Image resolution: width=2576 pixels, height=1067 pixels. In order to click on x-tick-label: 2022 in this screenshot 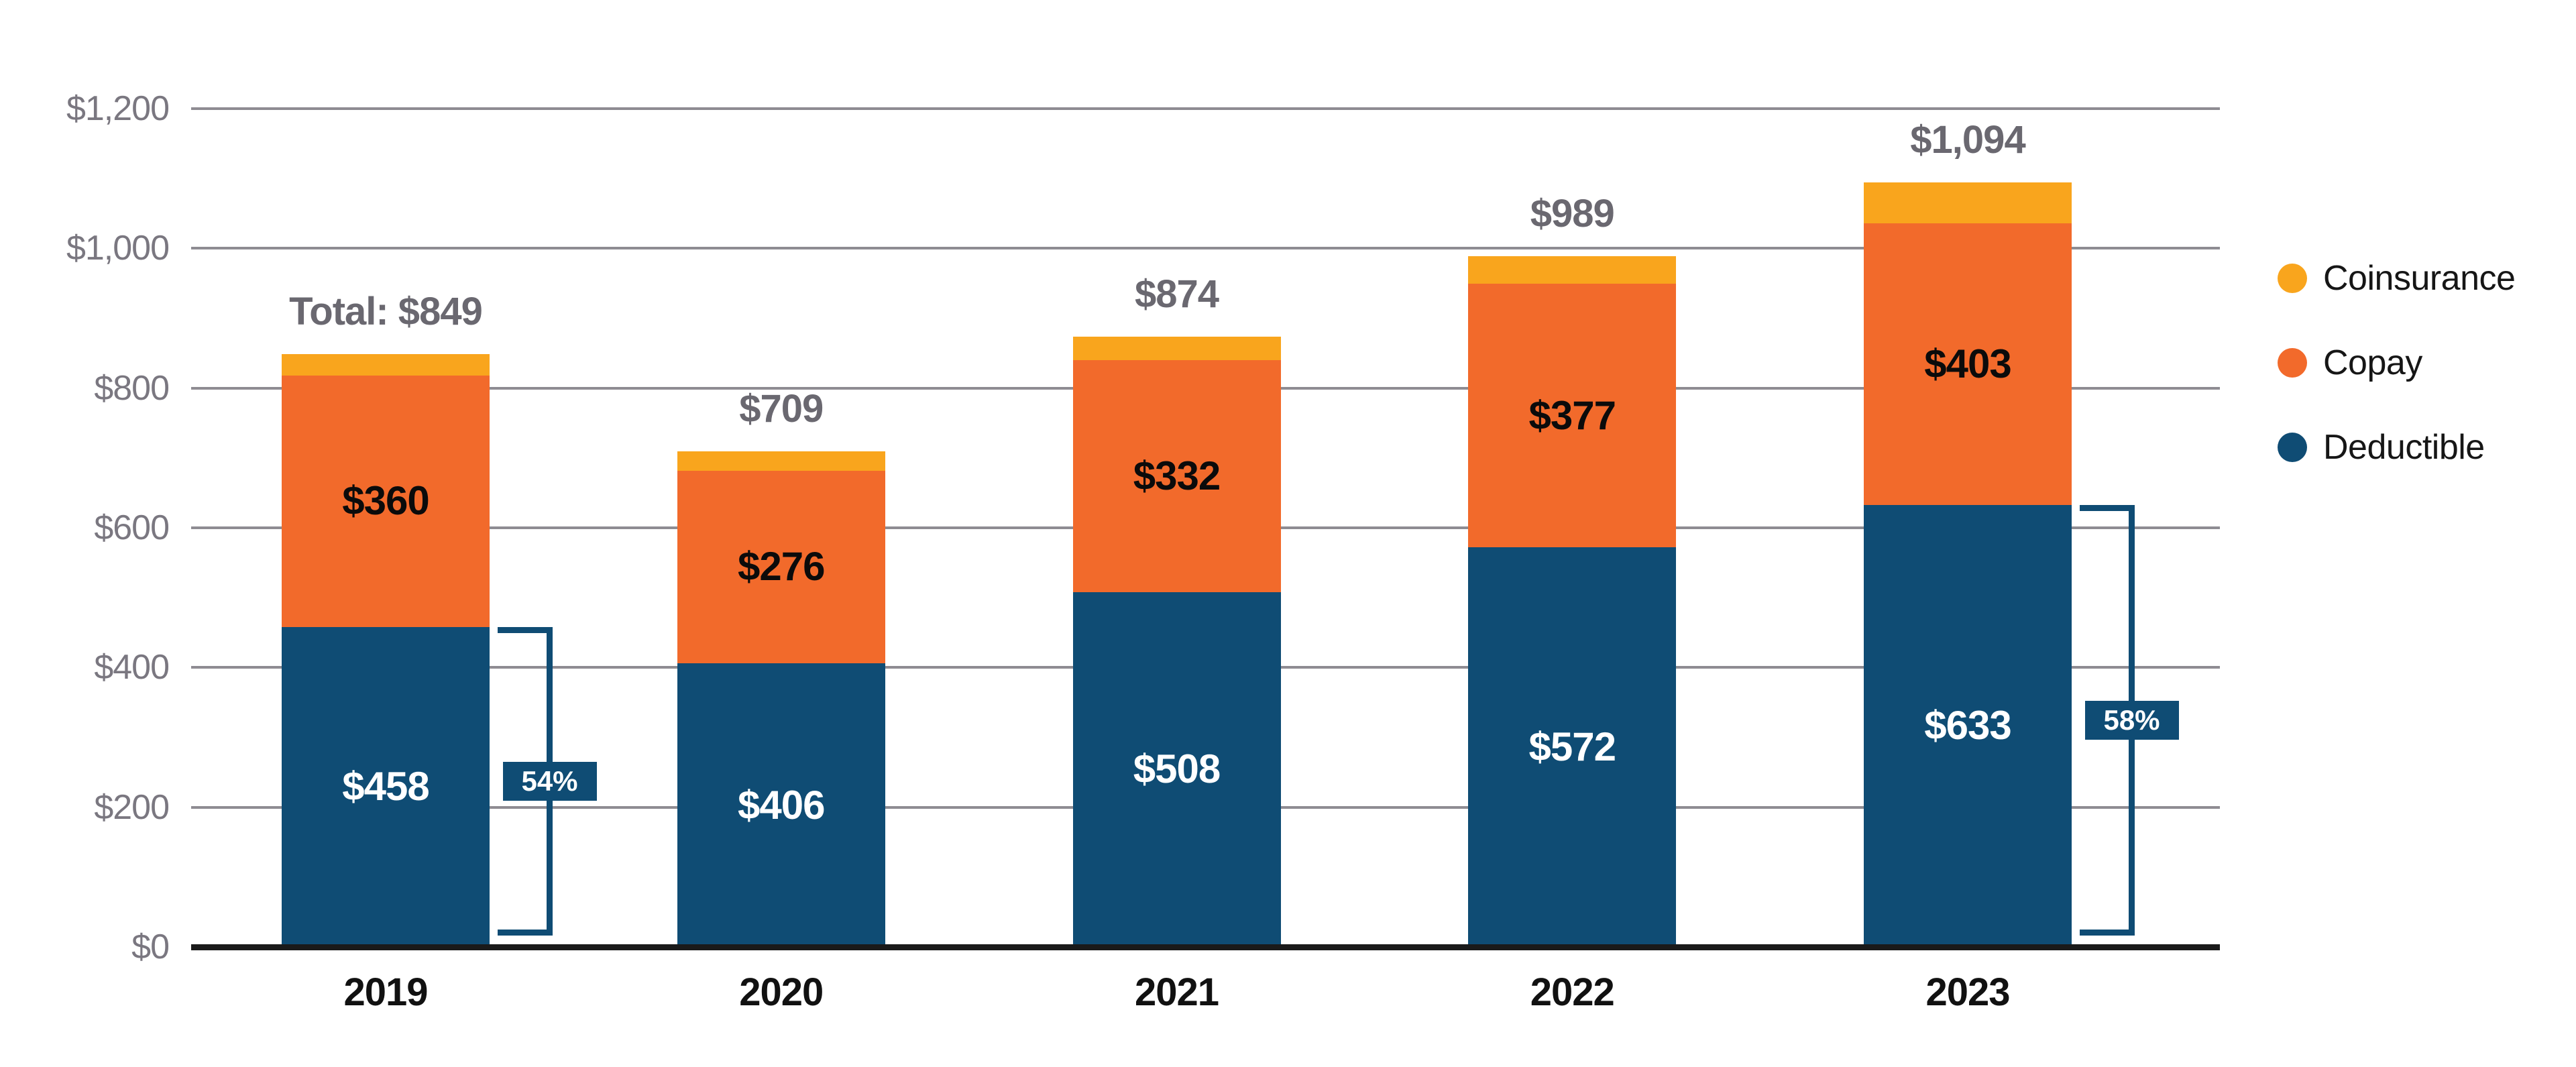, I will do `click(1572, 992)`.